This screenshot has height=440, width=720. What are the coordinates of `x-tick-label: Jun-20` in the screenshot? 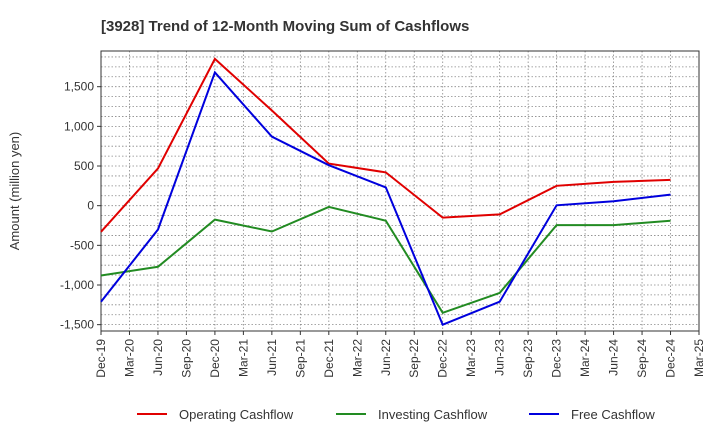 It's located at (158, 357).